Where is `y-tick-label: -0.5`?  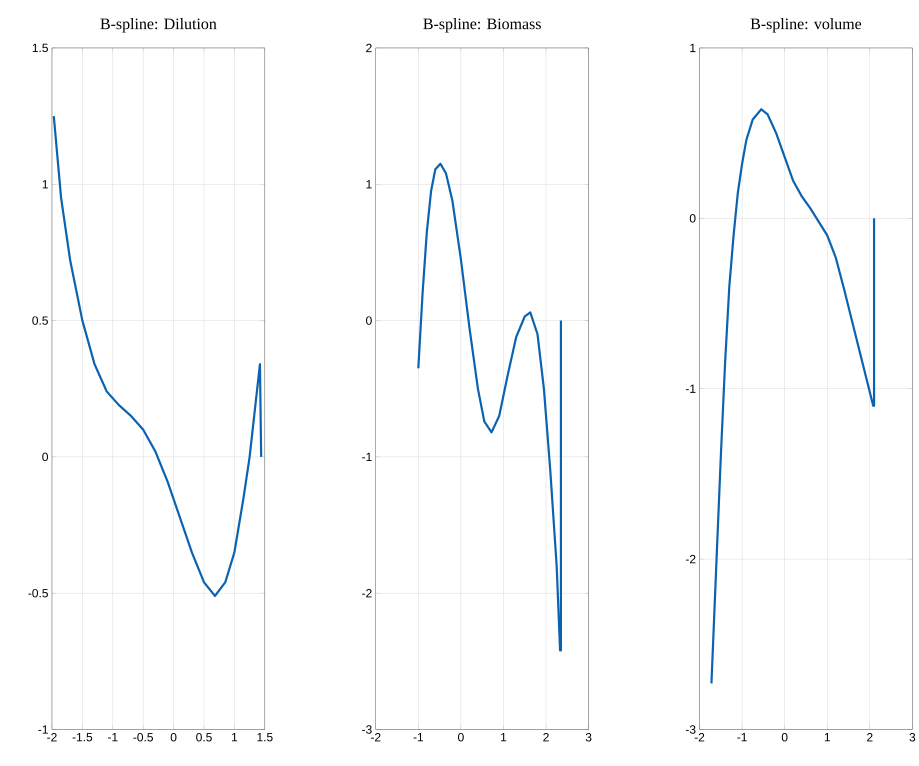
y-tick-label: -0.5 is located at coordinates (38, 593).